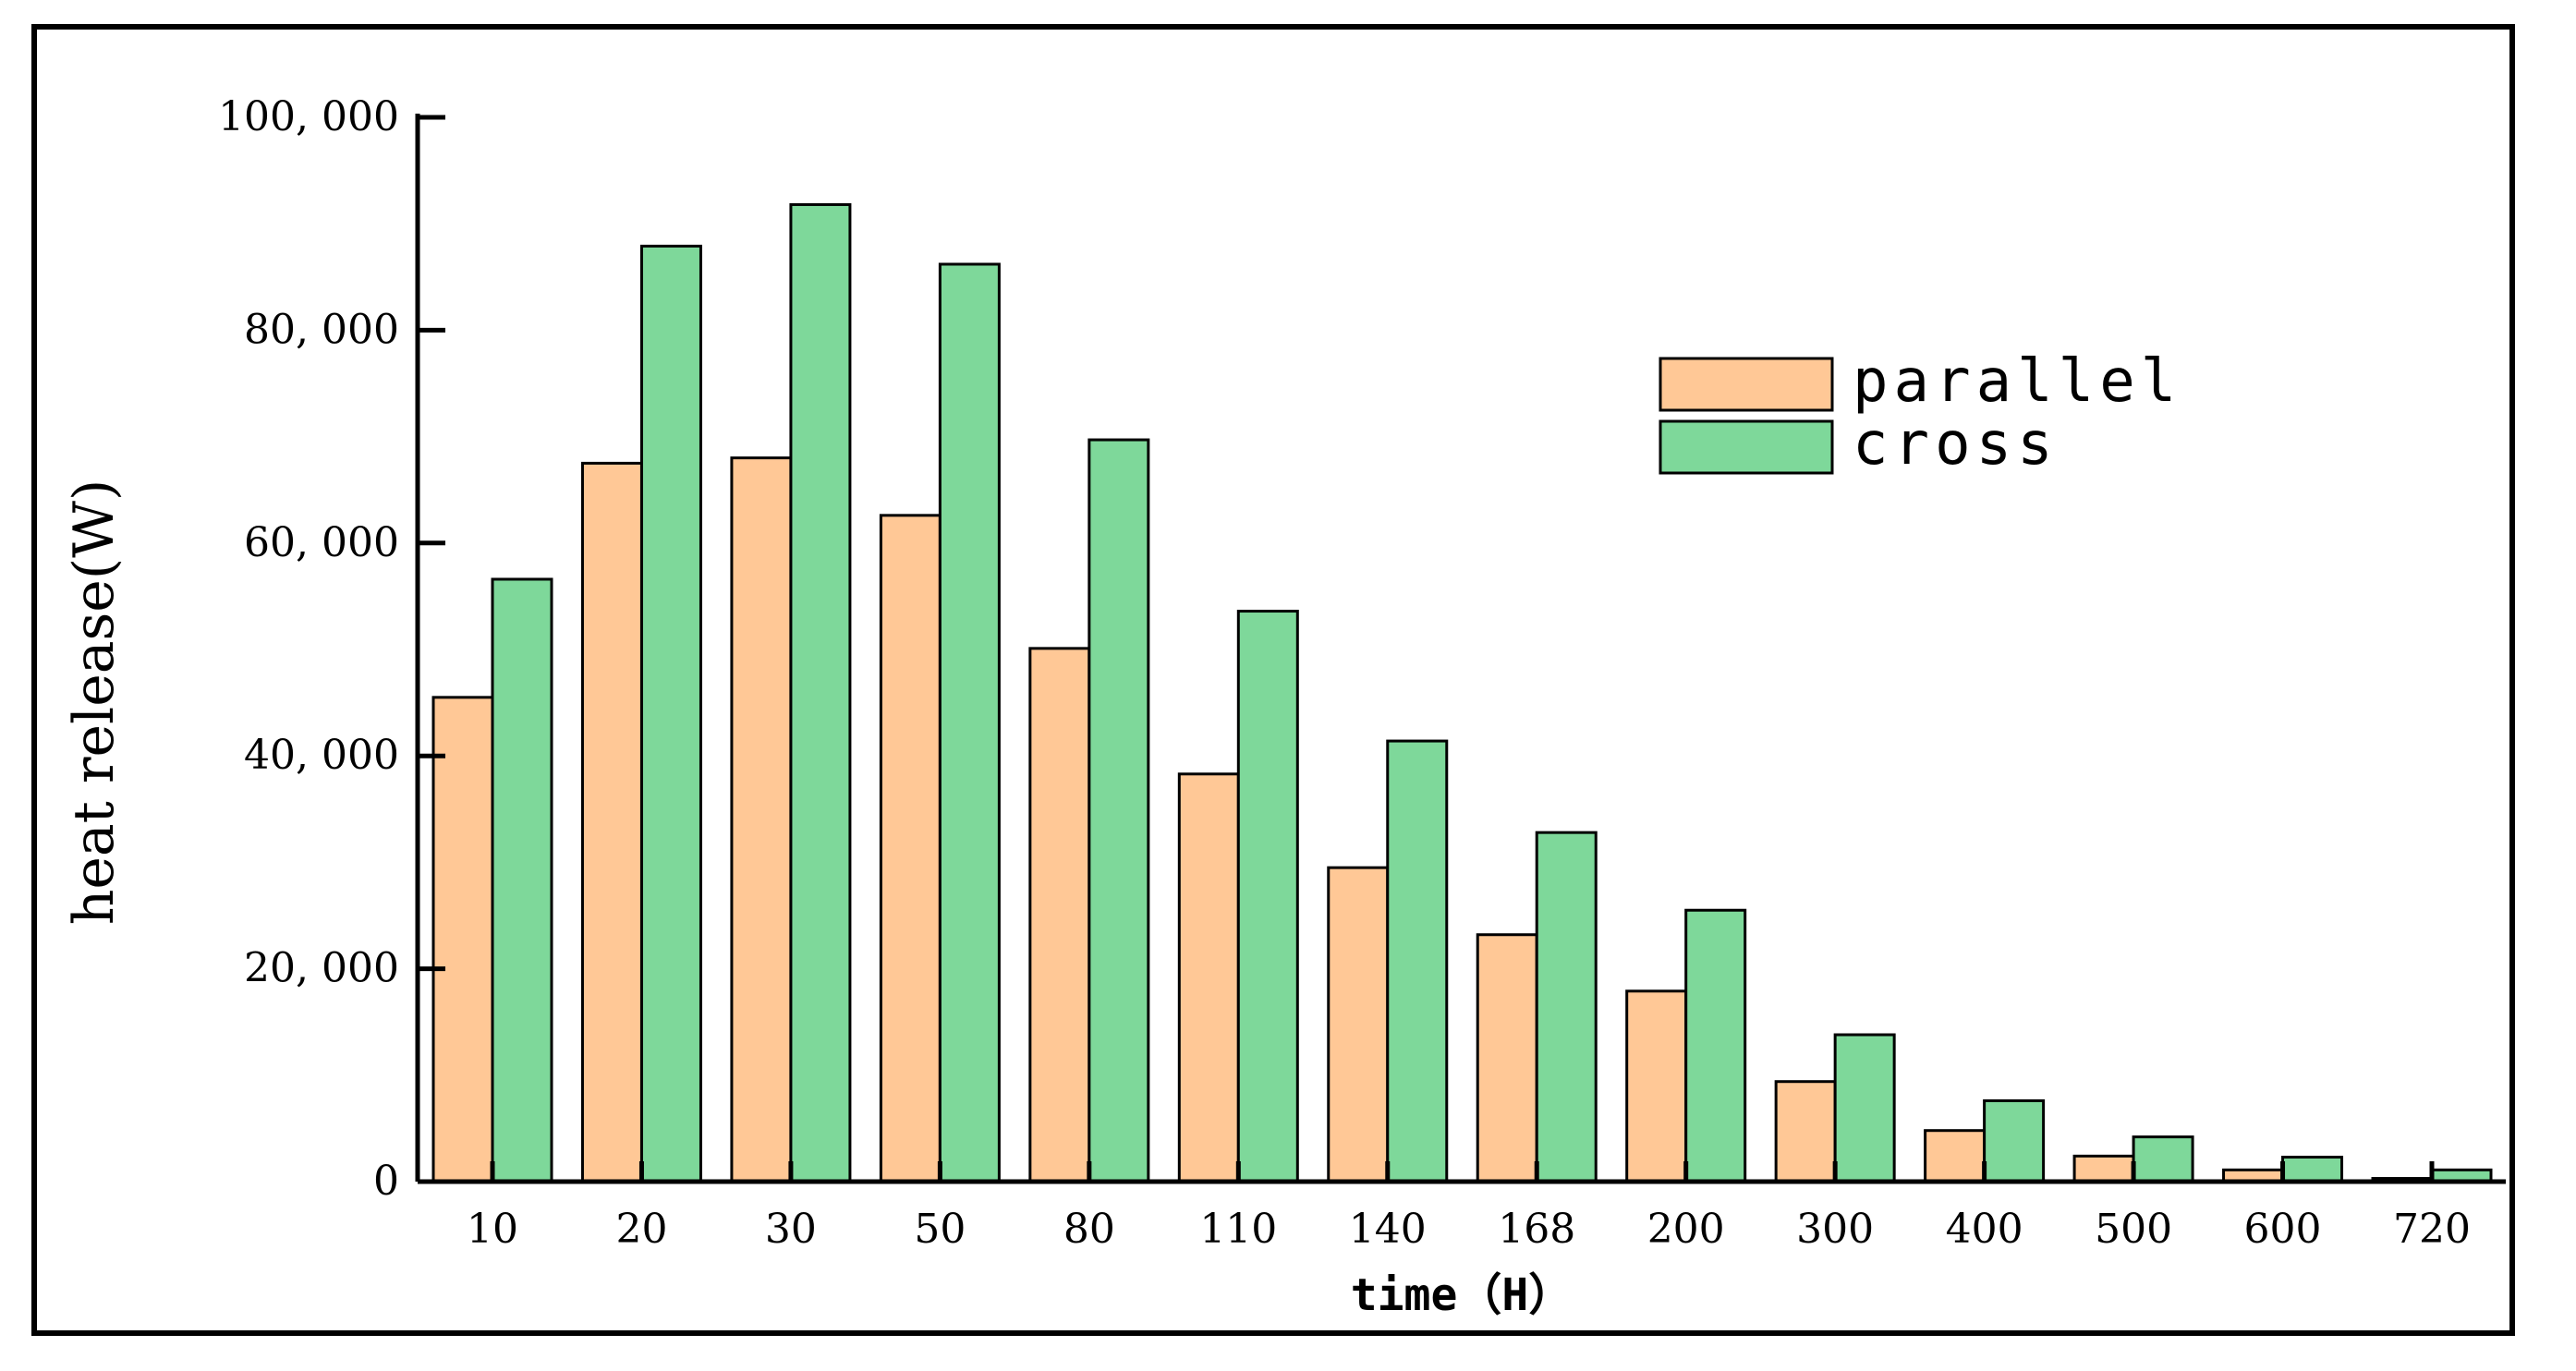 The width and height of the screenshot is (2576, 1371). Describe the element at coordinates (1956, 444) in the screenshot. I see `legend-label-cross: cross` at that location.